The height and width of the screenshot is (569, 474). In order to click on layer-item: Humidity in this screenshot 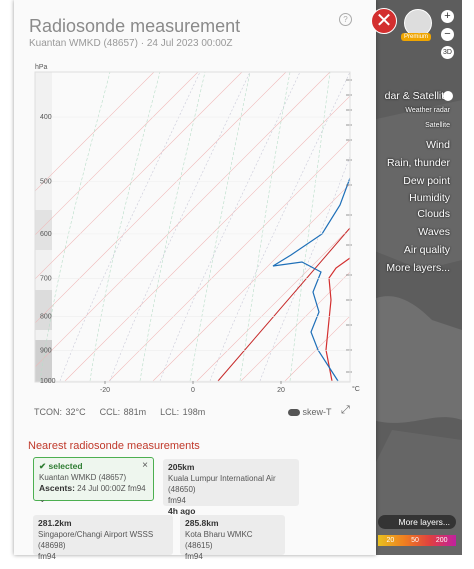, I will do `click(429, 198)`.